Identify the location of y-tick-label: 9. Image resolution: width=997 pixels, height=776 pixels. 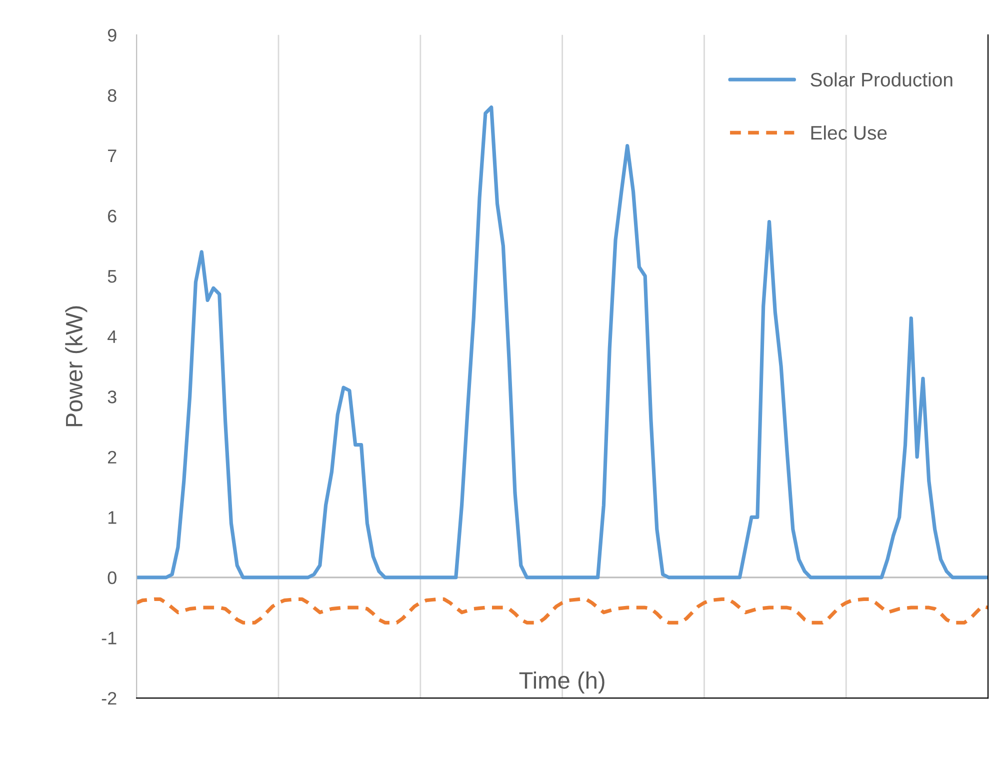
(112, 35).